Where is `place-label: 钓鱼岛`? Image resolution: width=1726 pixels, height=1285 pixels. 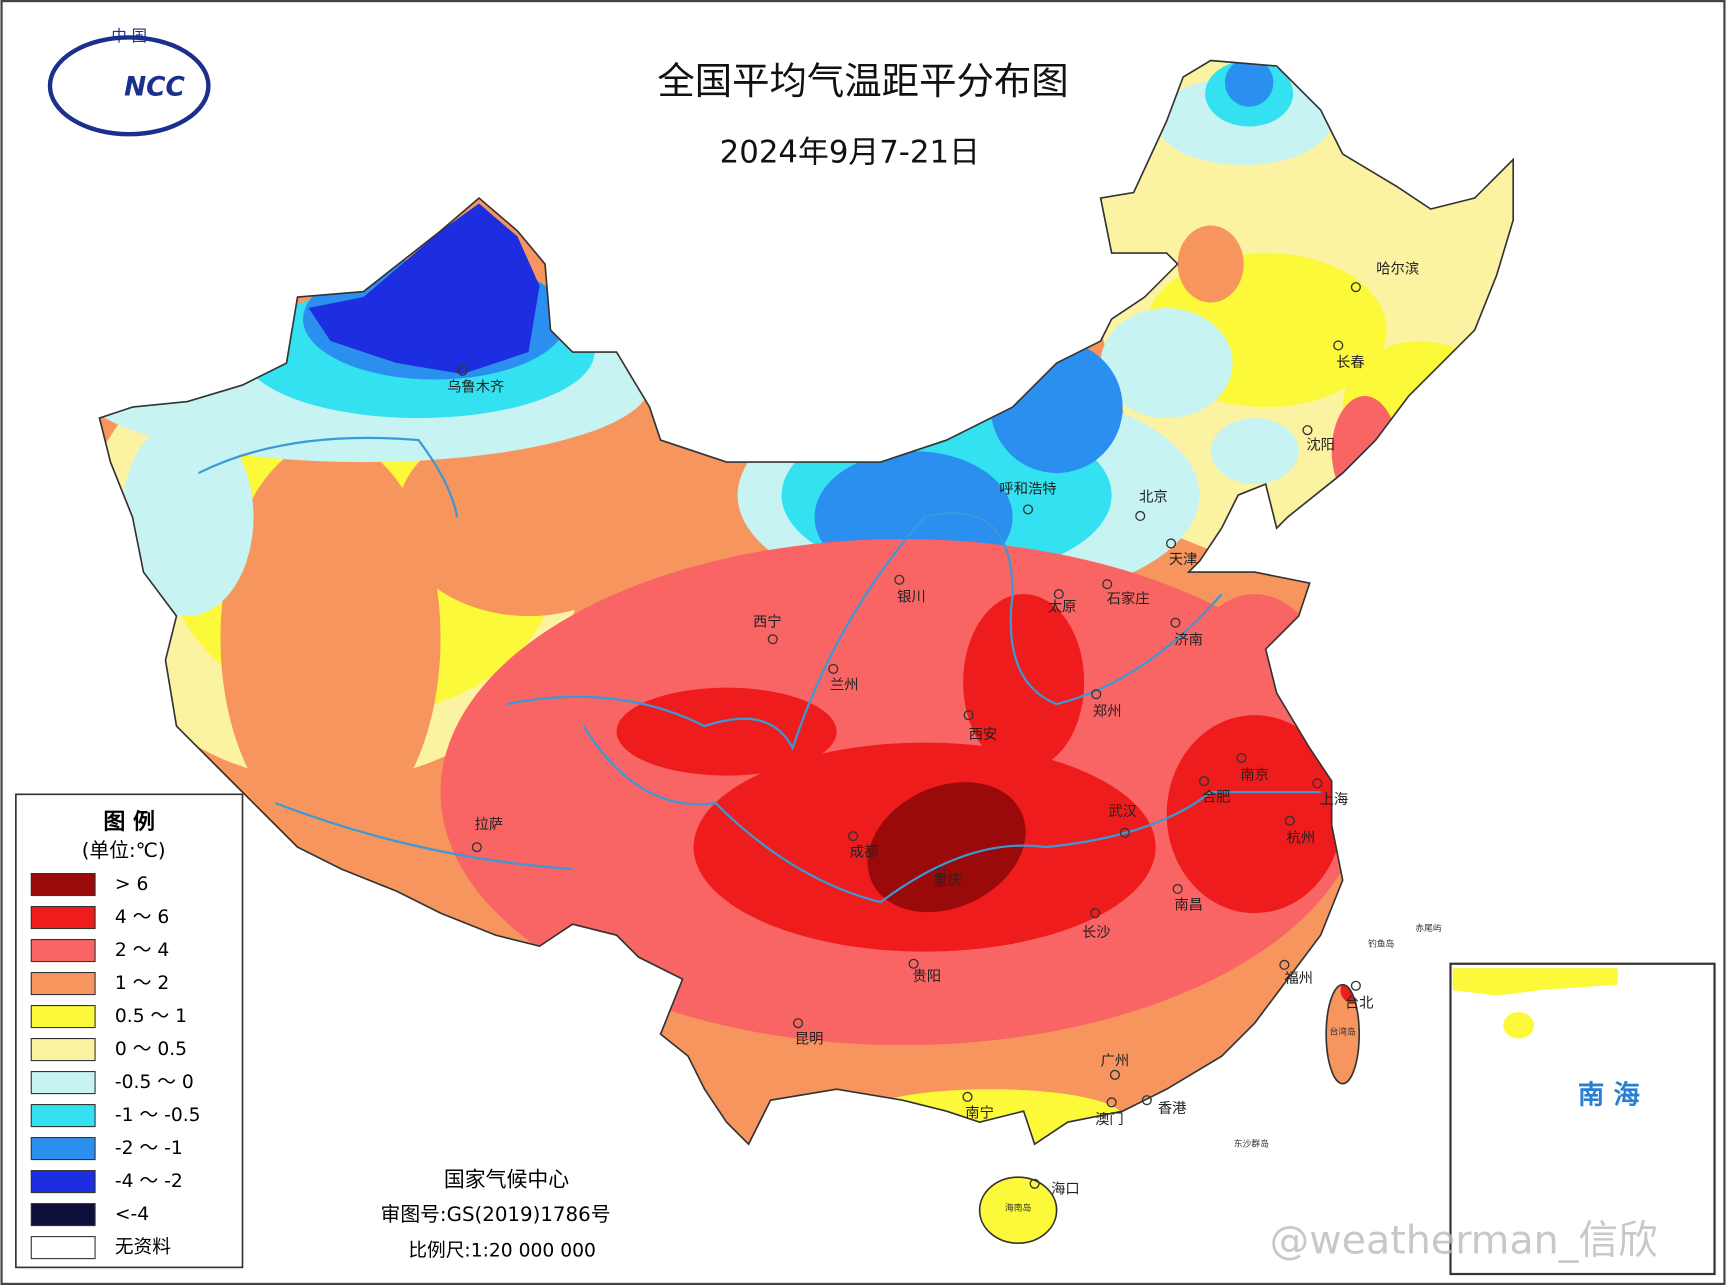
place-label: 钓鱼岛 is located at coordinates (1381, 943).